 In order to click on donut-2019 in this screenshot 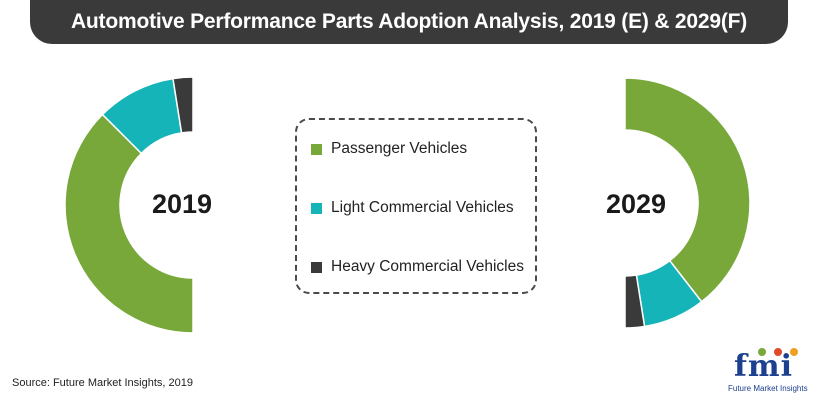, I will do `click(129, 205)`.